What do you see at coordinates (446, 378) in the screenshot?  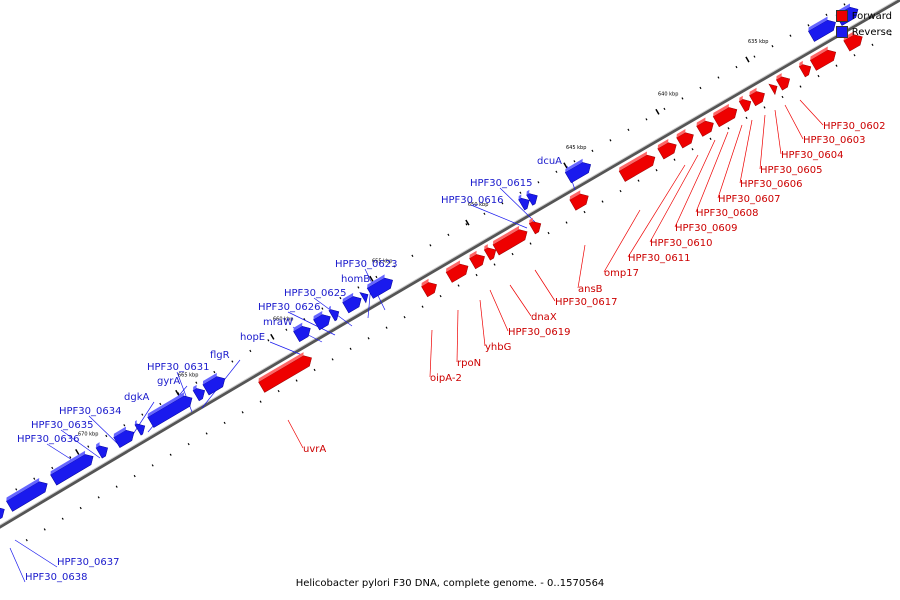 I see `gene-label-forward: oipA-2` at bounding box center [446, 378].